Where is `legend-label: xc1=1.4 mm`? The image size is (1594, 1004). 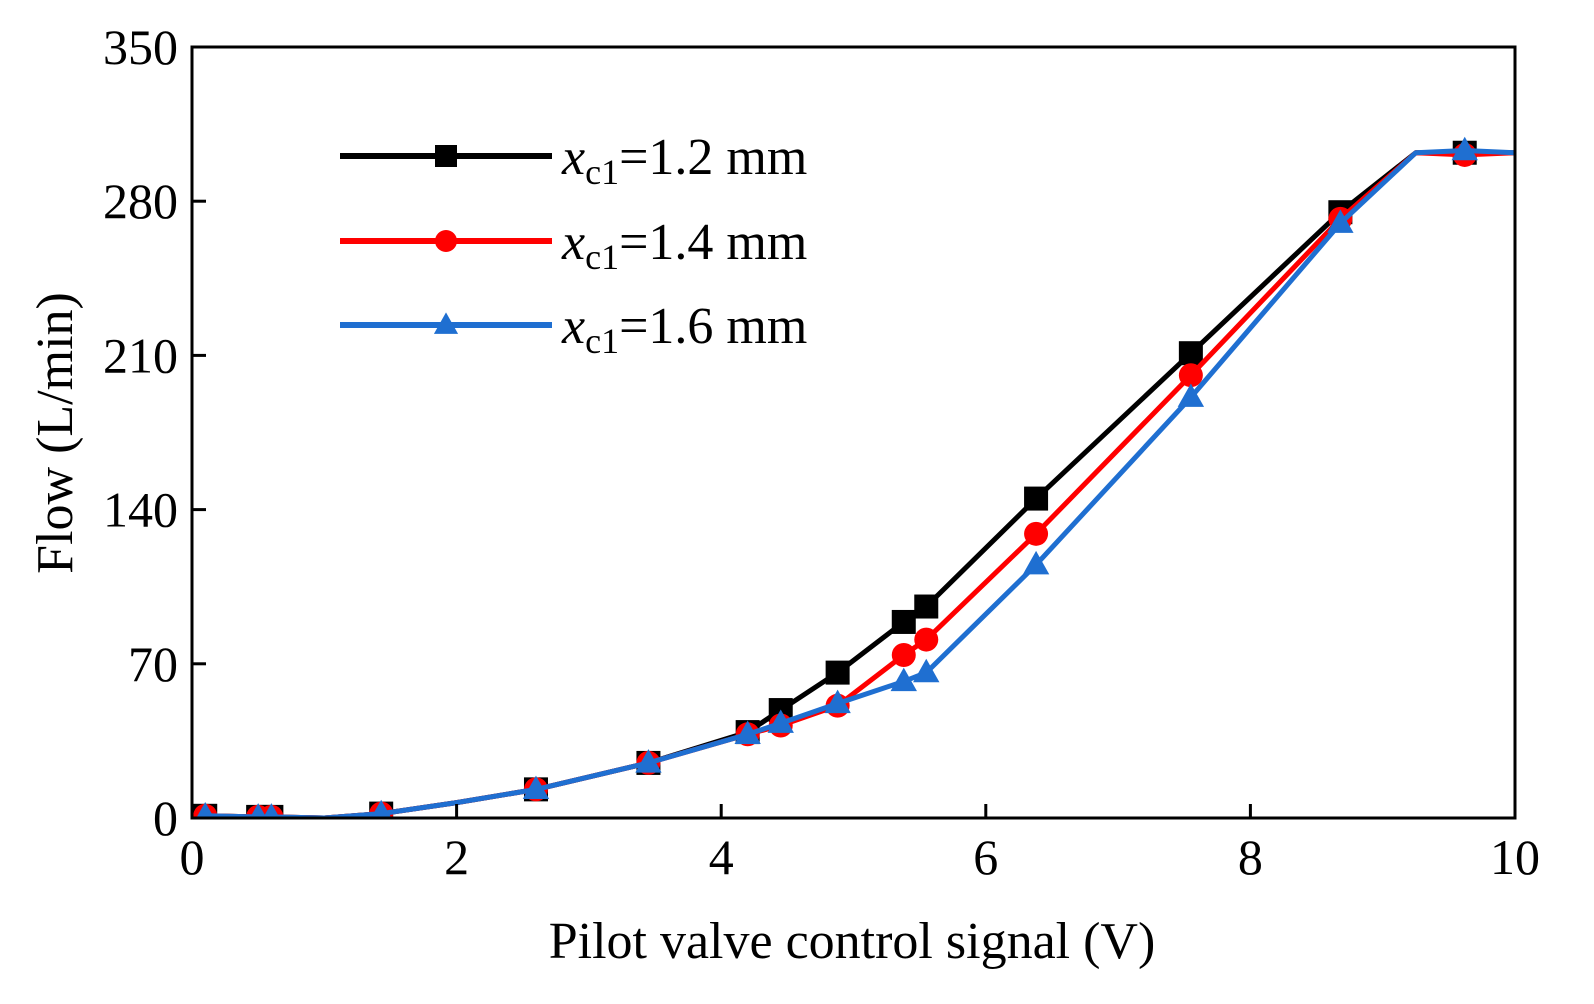
legend-label: xc1=1.4 mm is located at coordinates (684, 245).